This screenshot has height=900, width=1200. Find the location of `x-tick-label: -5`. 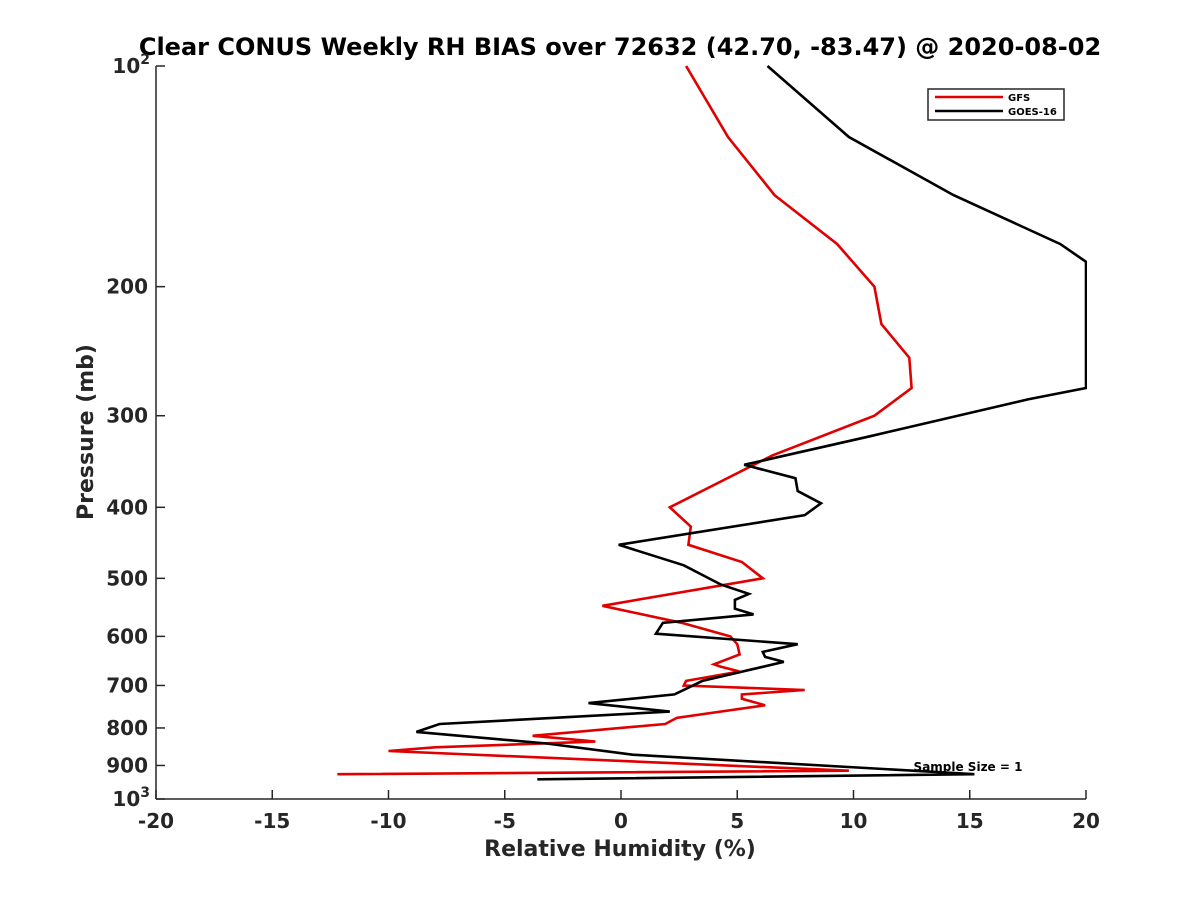

x-tick-label: -5 is located at coordinates (505, 821).